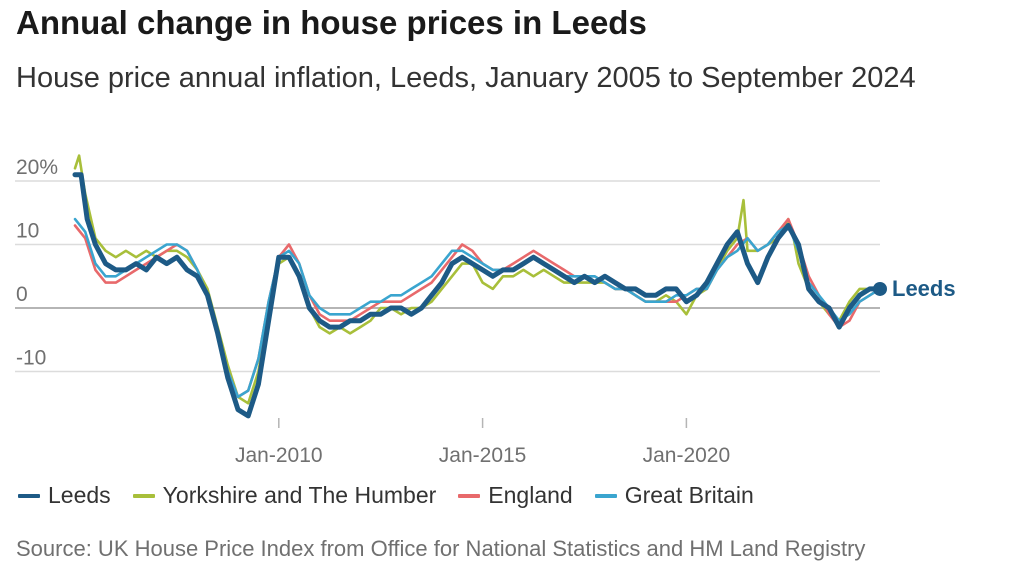 Image resolution: width=1024 pixels, height=571 pixels. What do you see at coordinates (299, 495) in the screenshot?
I see `legend-label: Yorkshire and The Humber` at bounding box center [299, 495].